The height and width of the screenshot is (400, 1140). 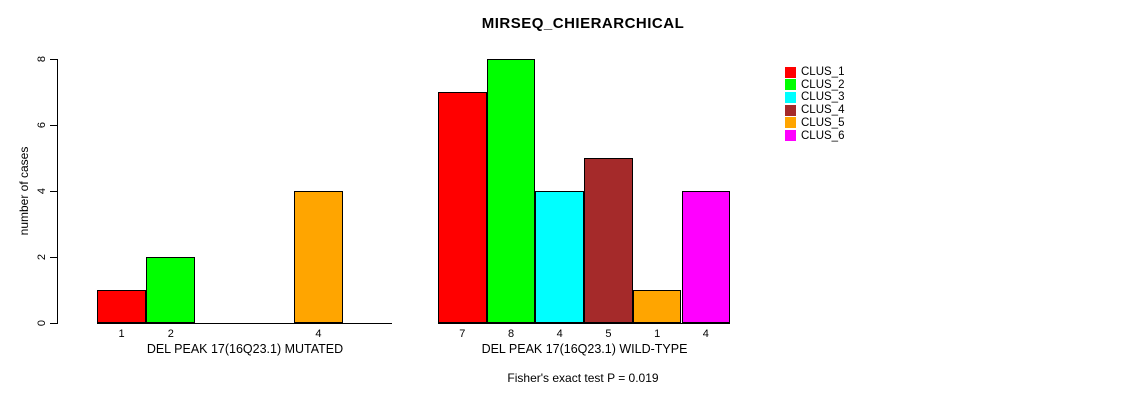 I want to click on bar-count-label: 8, so click(x=511, y=334).